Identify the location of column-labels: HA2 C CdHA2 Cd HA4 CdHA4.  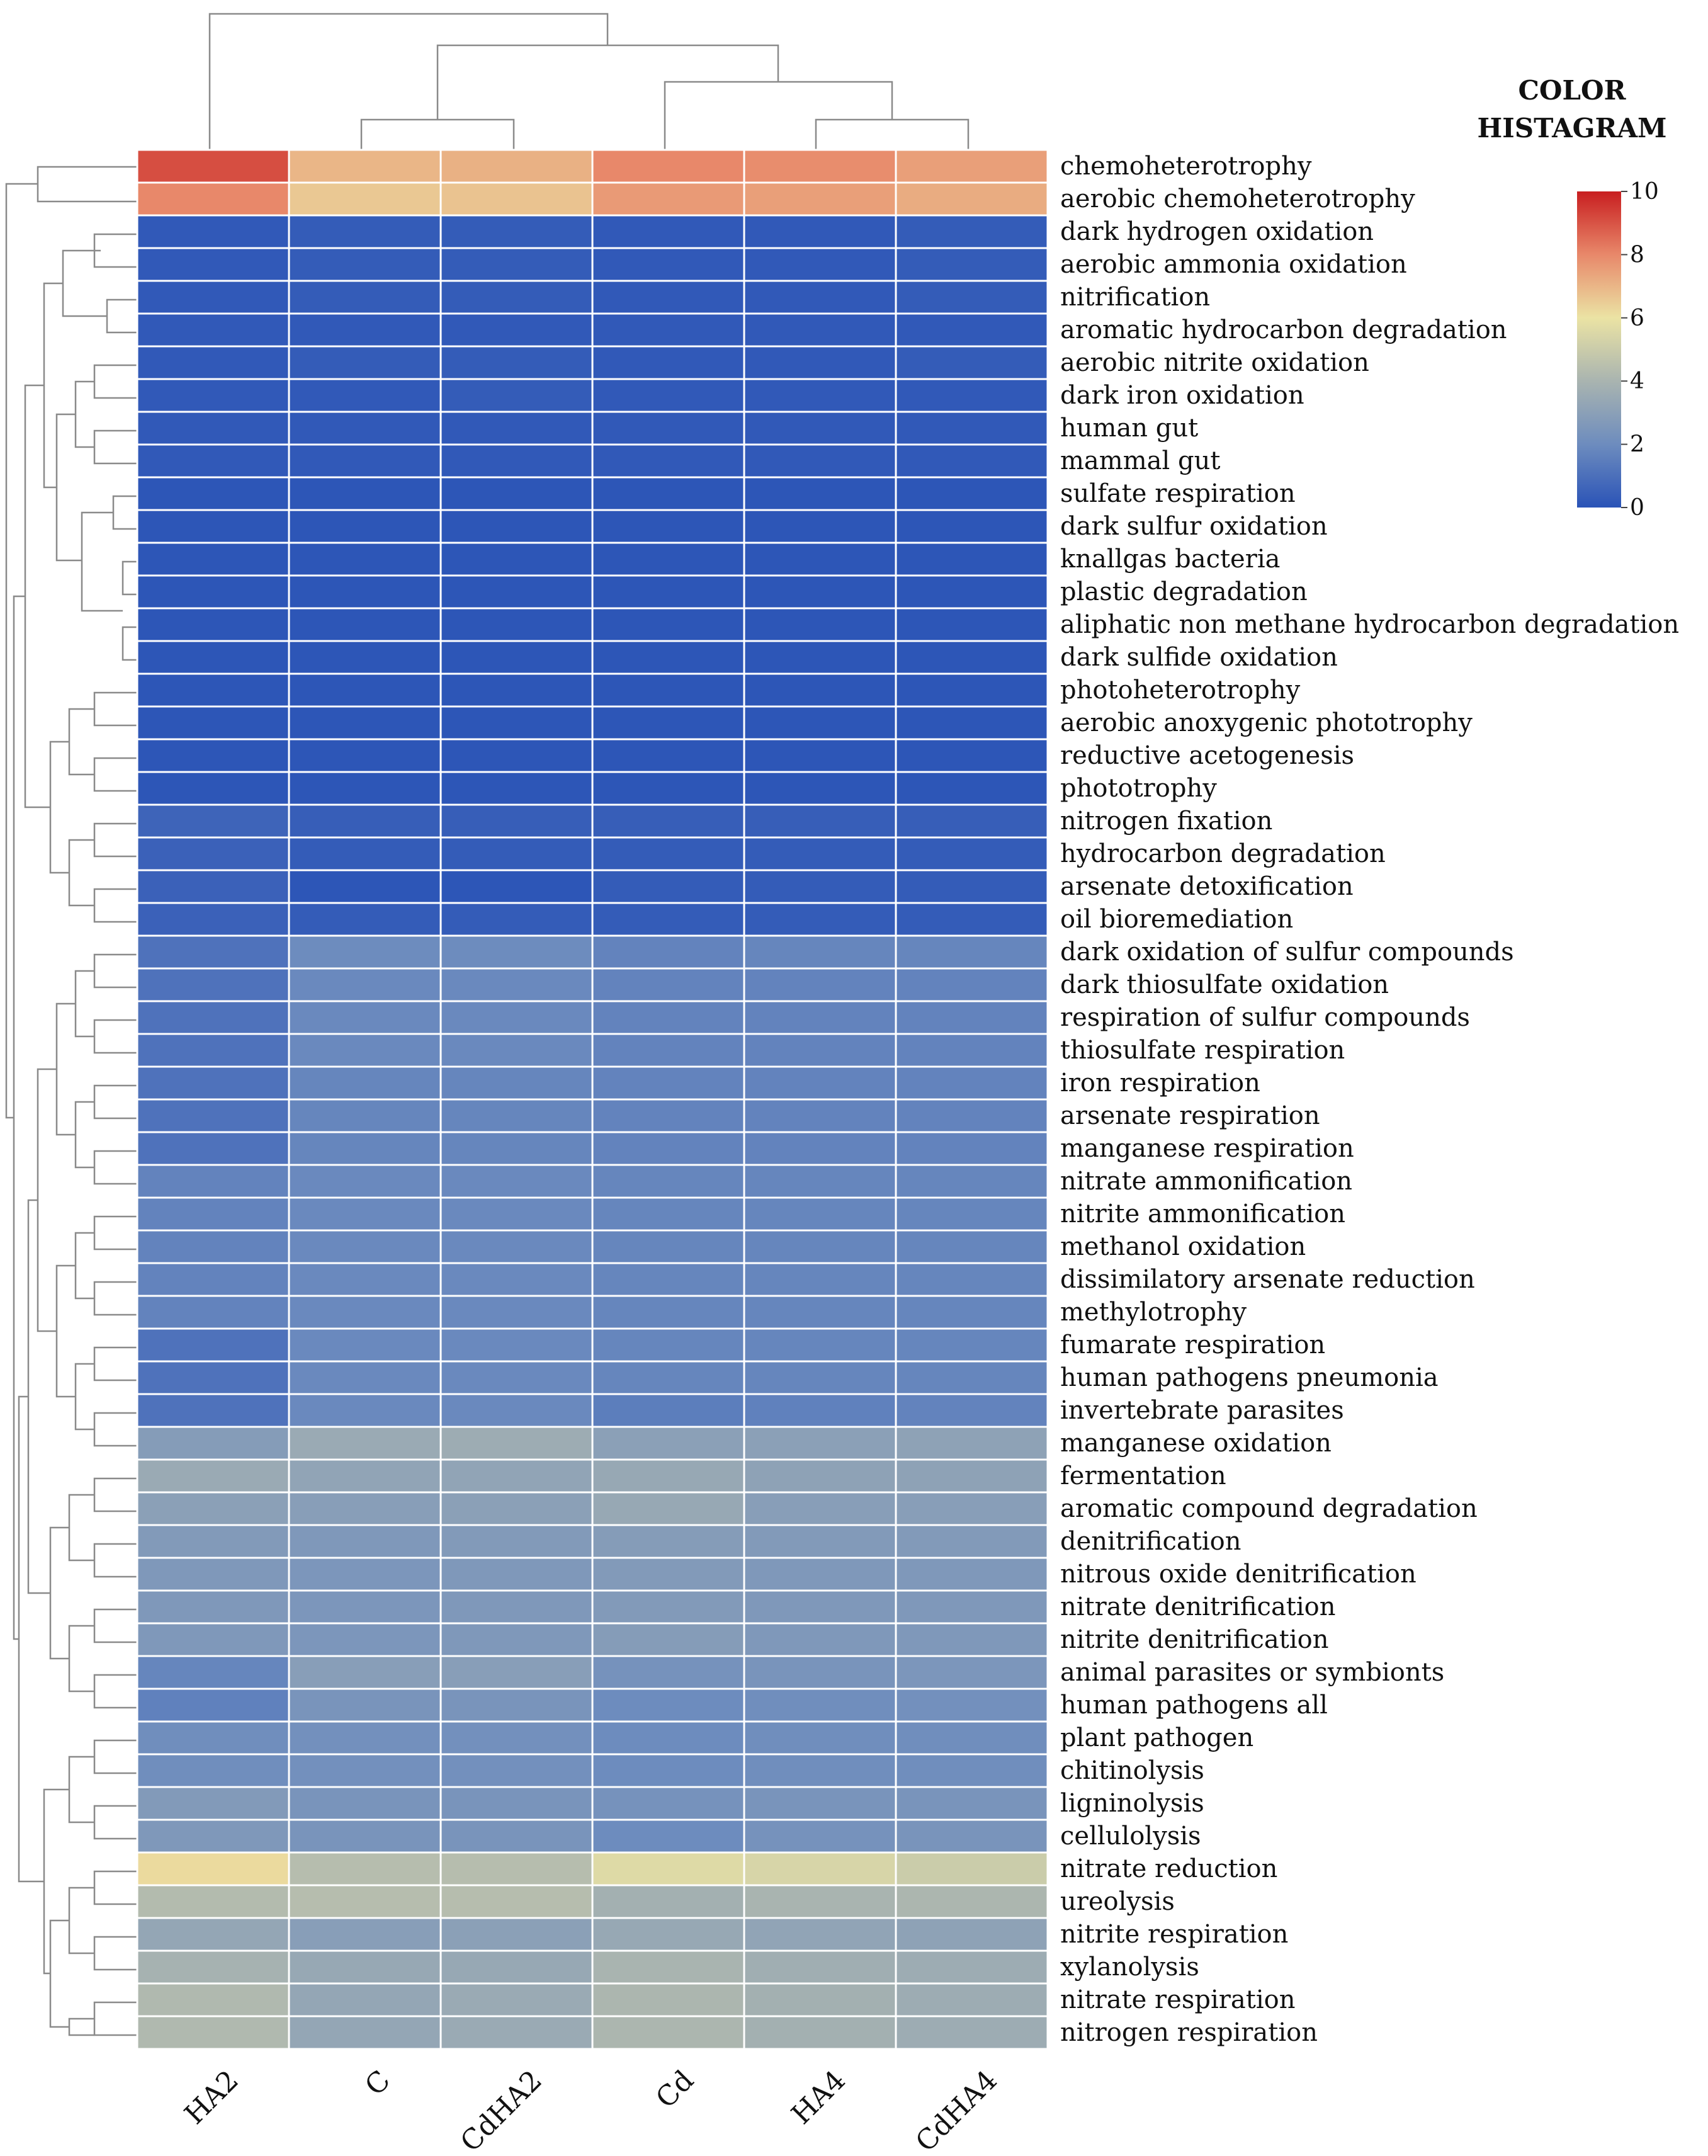
(590, 2110).